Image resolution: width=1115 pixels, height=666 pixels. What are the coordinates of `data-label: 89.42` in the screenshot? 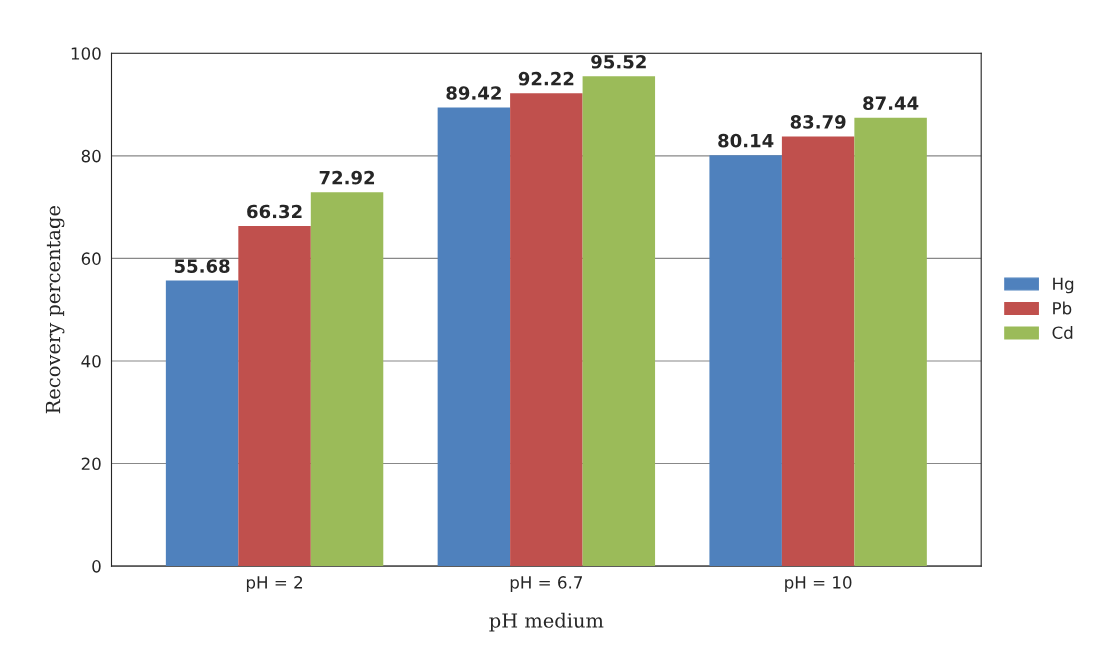 It's located at (473, 93).